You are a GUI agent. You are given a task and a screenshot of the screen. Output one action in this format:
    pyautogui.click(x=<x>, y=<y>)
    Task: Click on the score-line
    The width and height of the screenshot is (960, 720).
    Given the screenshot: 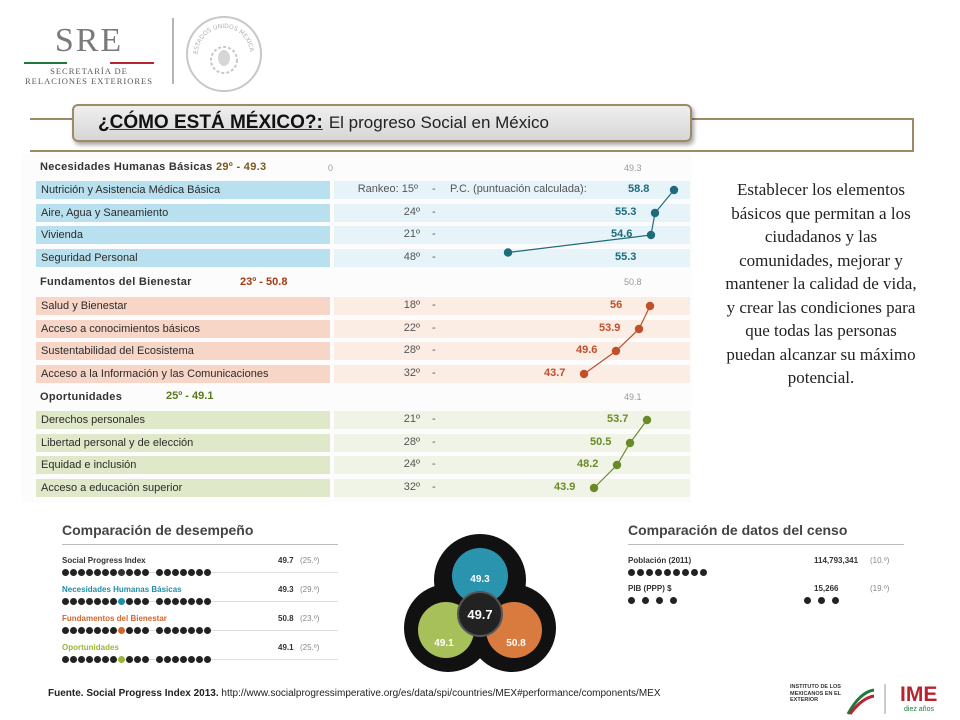 What is the action you would take?
    pyautogui.click(x=620, y=454)
    